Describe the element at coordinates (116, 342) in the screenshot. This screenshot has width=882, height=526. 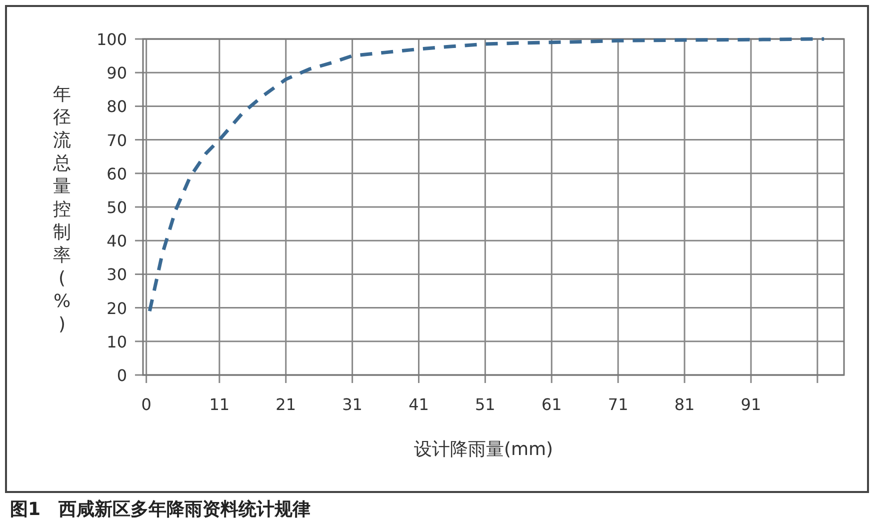
I see `y-tick-label: 10` at that location.